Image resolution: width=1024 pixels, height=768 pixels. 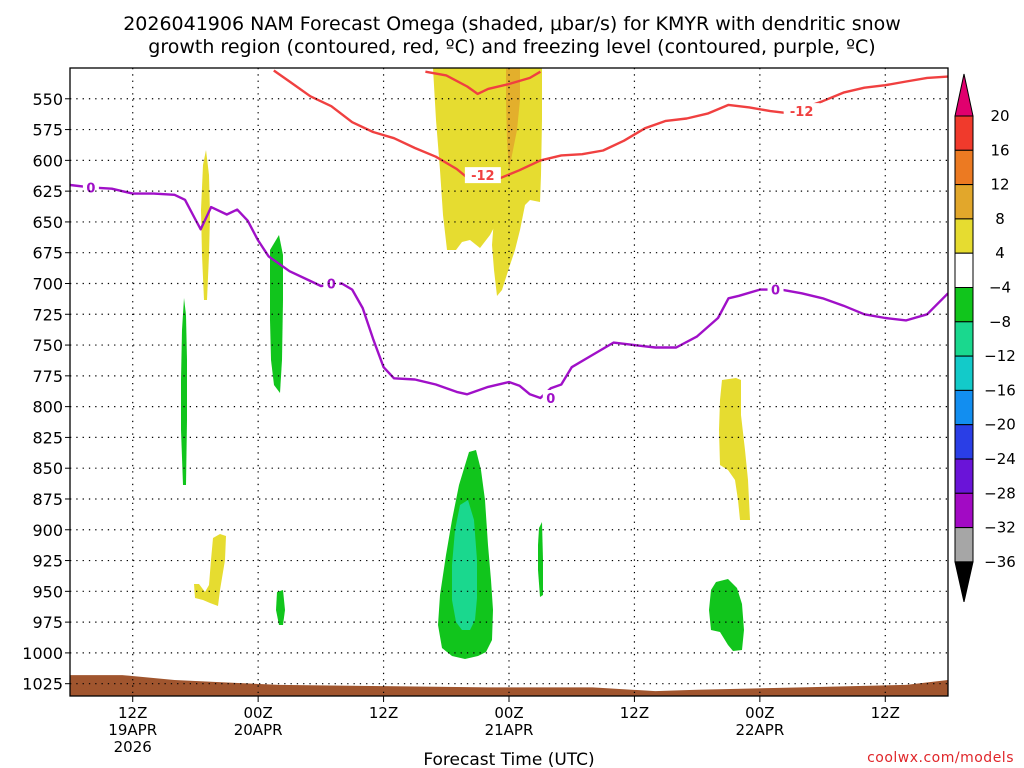 What do you see at coordinates (205, 225) in the screenshot?
I see `omega-region-yellow-small-early` at bounding box center [205, 225].